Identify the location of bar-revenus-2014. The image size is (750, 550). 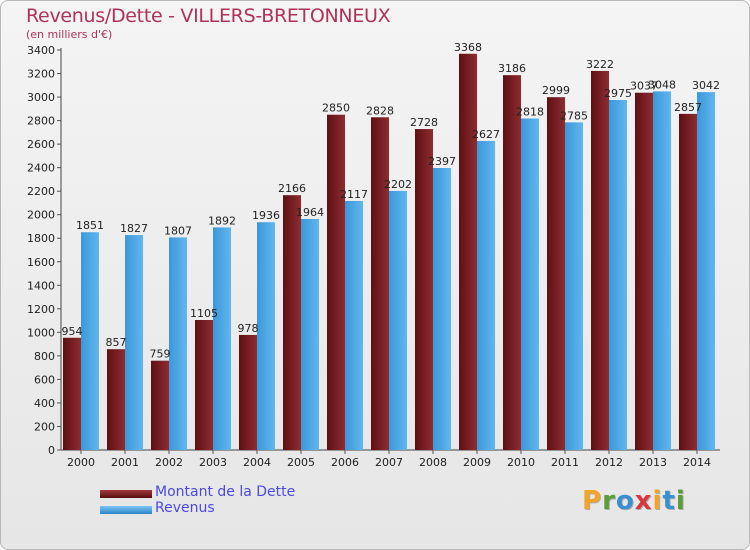
(706, 271).